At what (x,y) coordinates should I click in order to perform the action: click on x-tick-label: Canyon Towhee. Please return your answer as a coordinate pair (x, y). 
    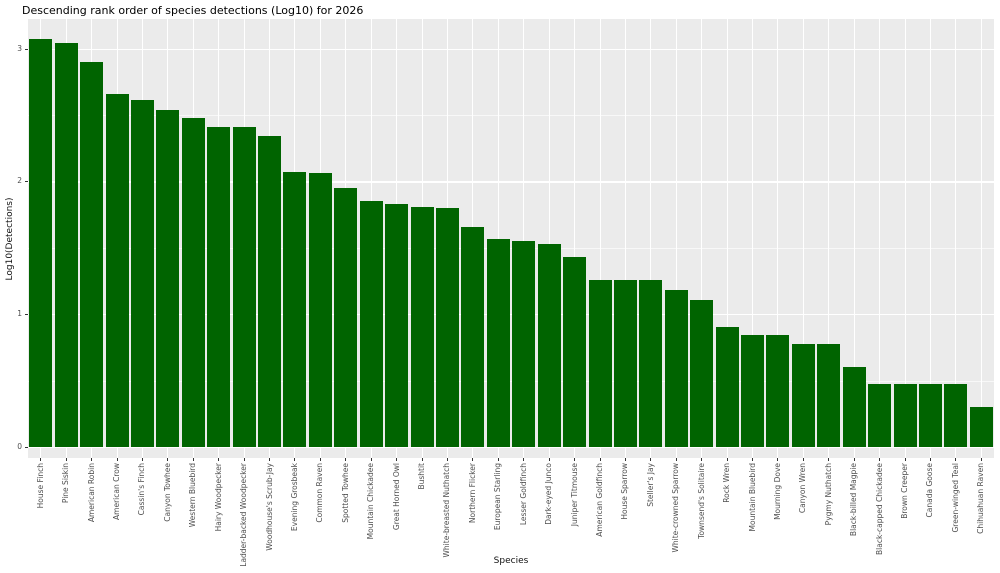
    Looking at the image, I should click on (167, 492).